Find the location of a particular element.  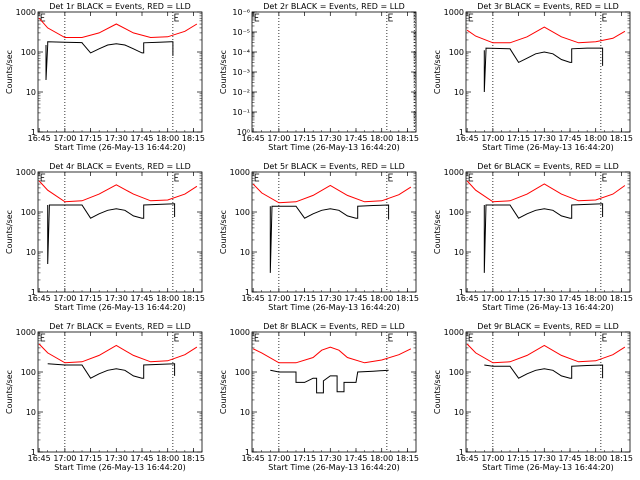

panel-title: Det 6r BLACK = Events, RED = LLD is located at coordinates (548, 166).